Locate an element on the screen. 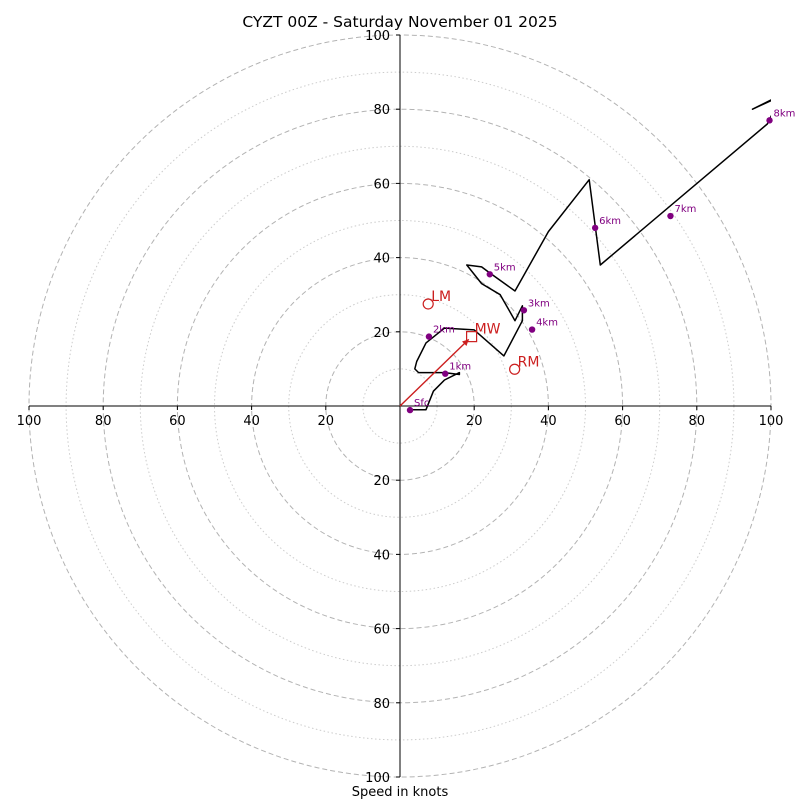 The image size is (800, 800). mean-wind-arrow-shaft is located at coordinates (434, 372).